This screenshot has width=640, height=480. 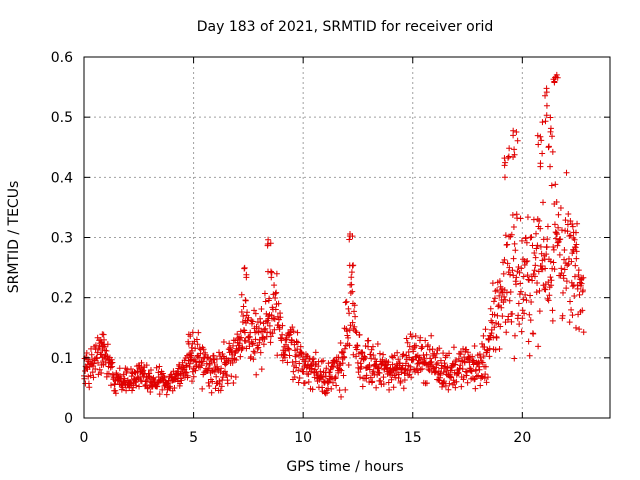 I want to click on y-tick-label: 0.5, so click(x=62, y=118).